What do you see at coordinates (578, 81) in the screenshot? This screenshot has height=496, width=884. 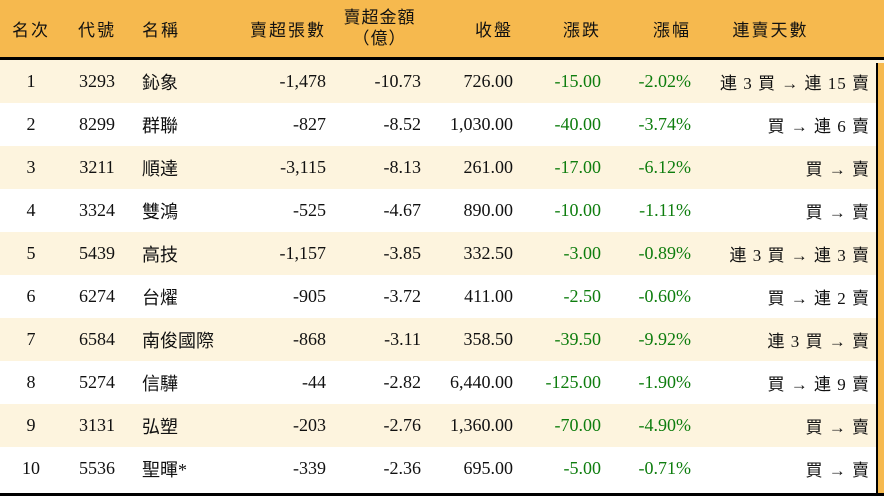 I see `cell-change: -15.00` at bounding box center [578, 81].